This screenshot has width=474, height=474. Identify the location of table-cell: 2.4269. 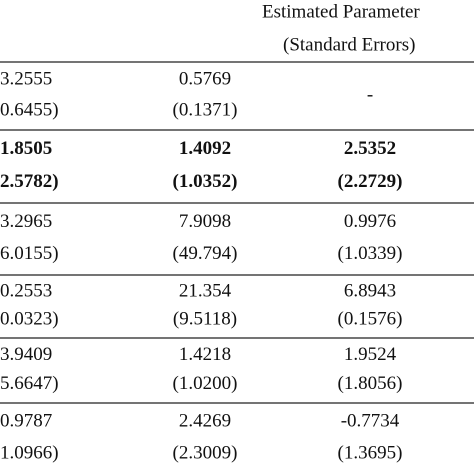
(205, 421).